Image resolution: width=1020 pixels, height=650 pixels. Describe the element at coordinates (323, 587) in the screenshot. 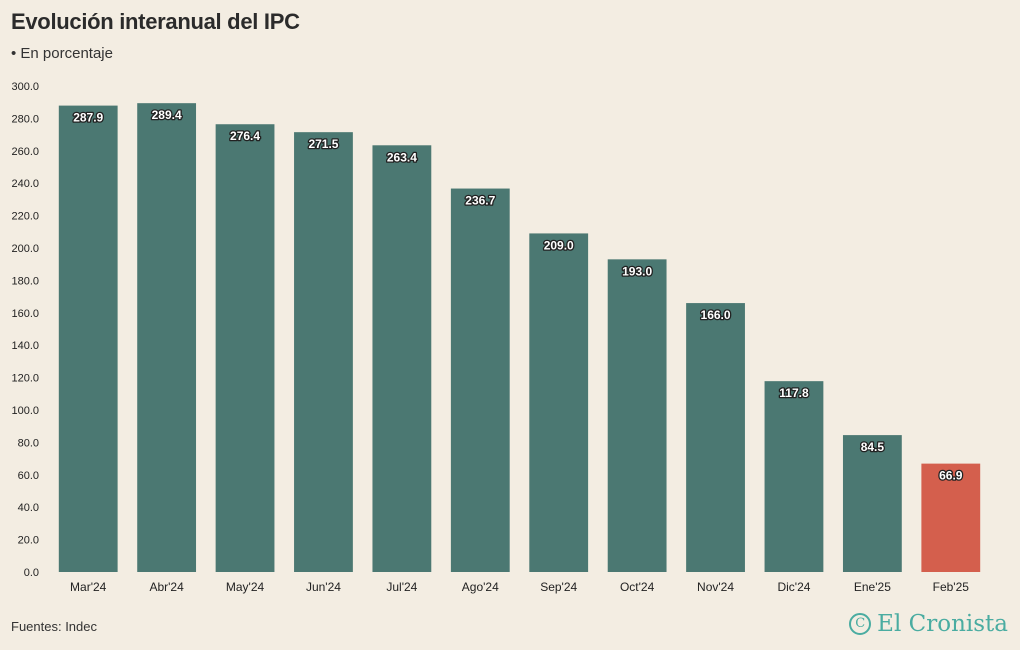

I see `x-tick-label: Jun'24` at that location.